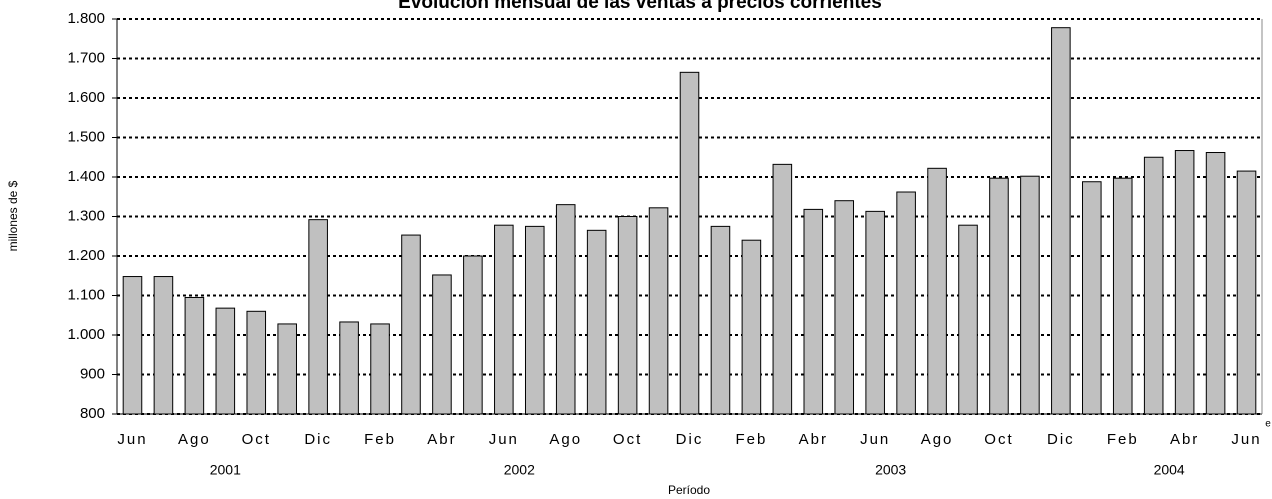 This screenshot has width=1272, height=499. Describe the element at coordinates (86, 136) in the screenshot. I see `y-tick-label: 1.500` at that location.